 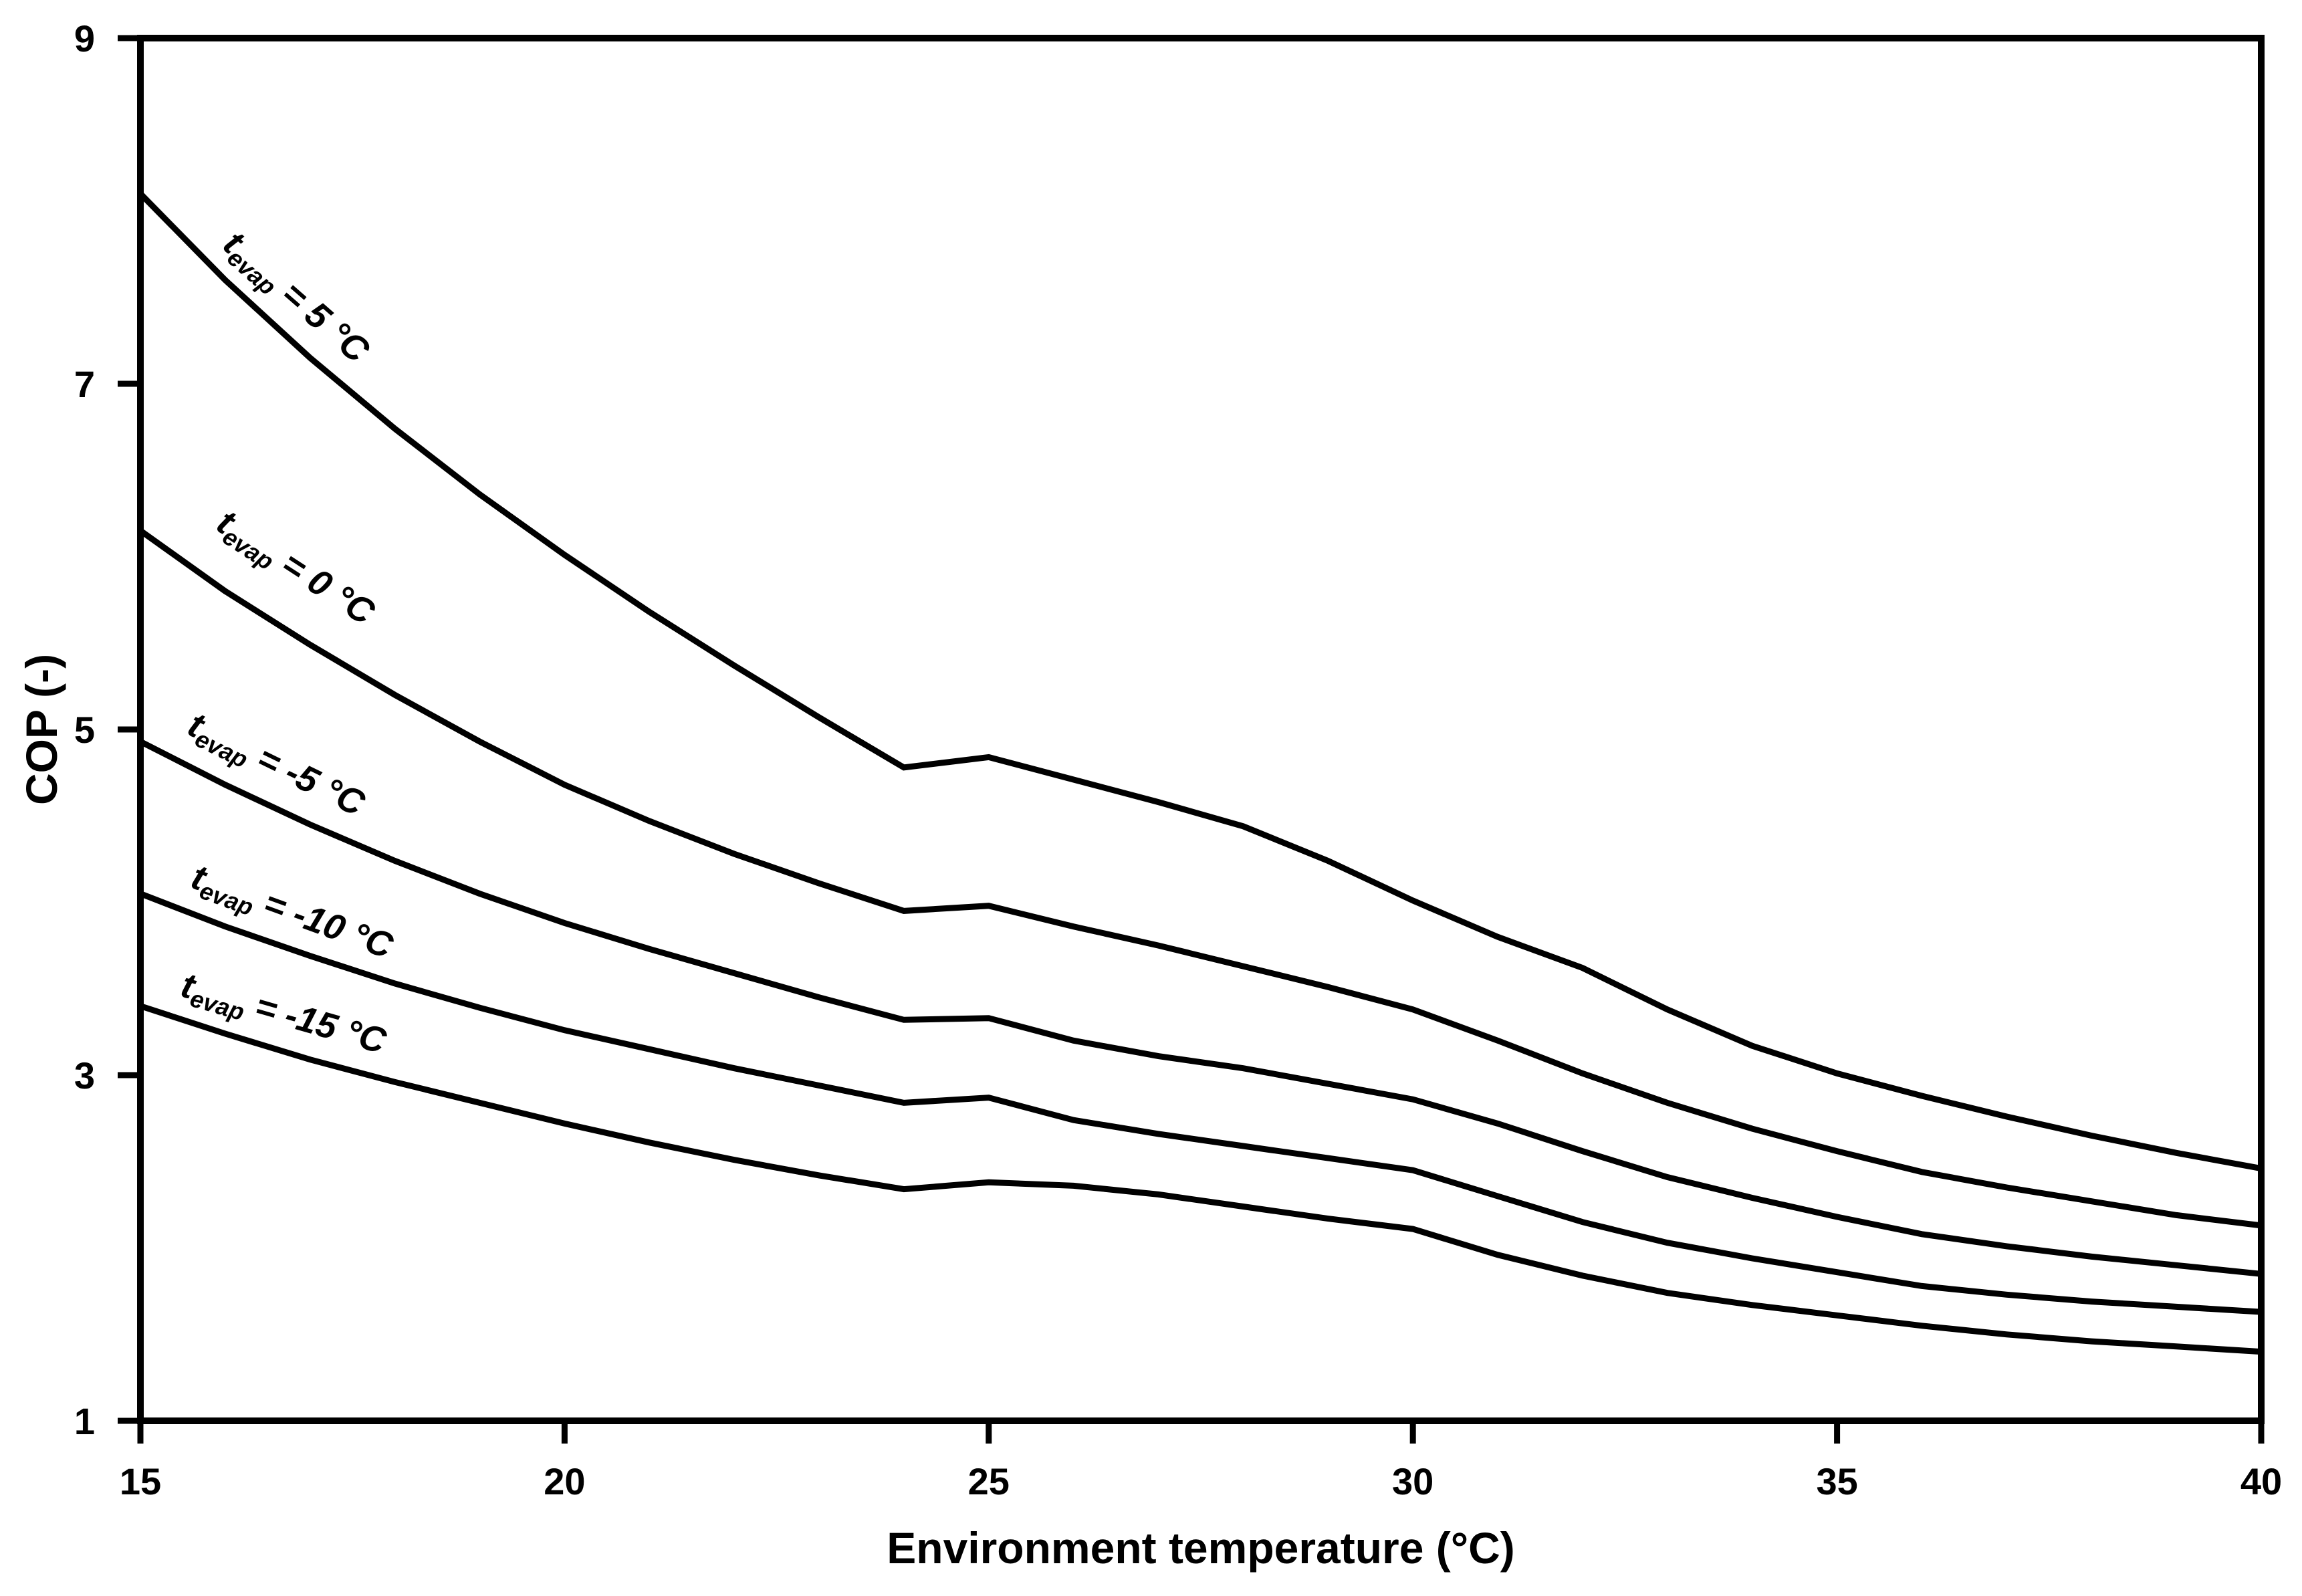 I want to click on y-tick-label: 3, so click(x=85, y=1075).